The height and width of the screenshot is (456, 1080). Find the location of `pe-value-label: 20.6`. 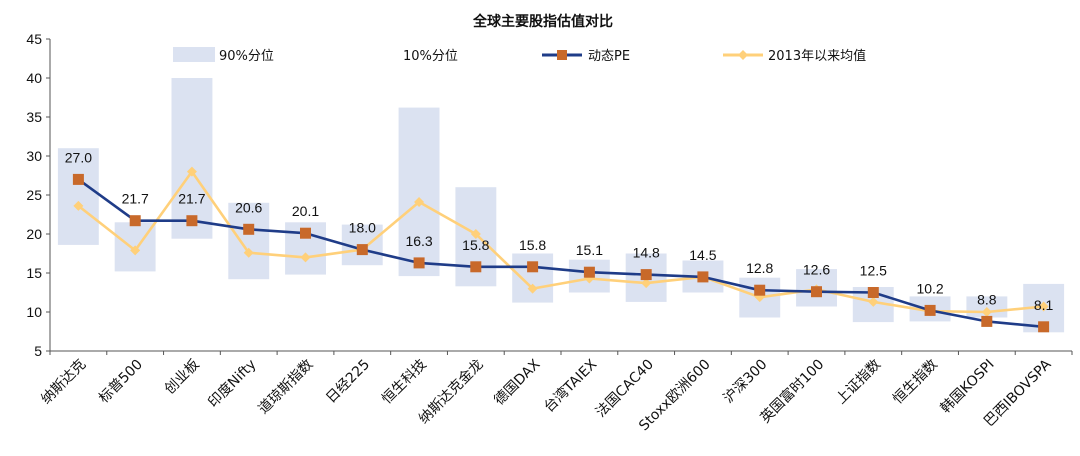

pe-value-label: 20.6 is located at coordinates (248, 207).